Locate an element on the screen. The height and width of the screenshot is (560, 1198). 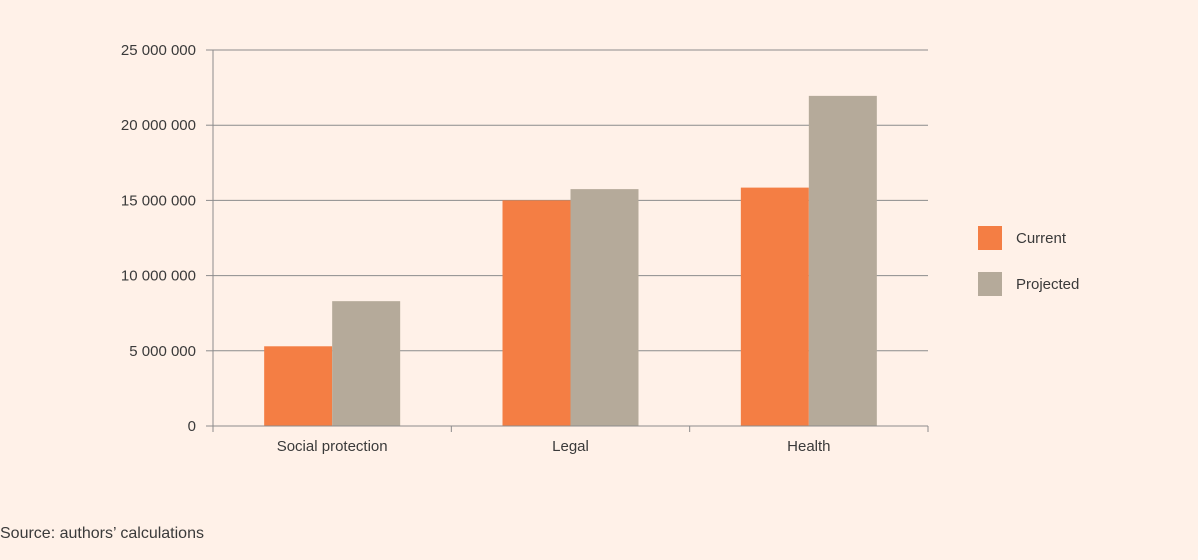
y-tick-label: 10 000 000 is located at coordinates (158, 276).